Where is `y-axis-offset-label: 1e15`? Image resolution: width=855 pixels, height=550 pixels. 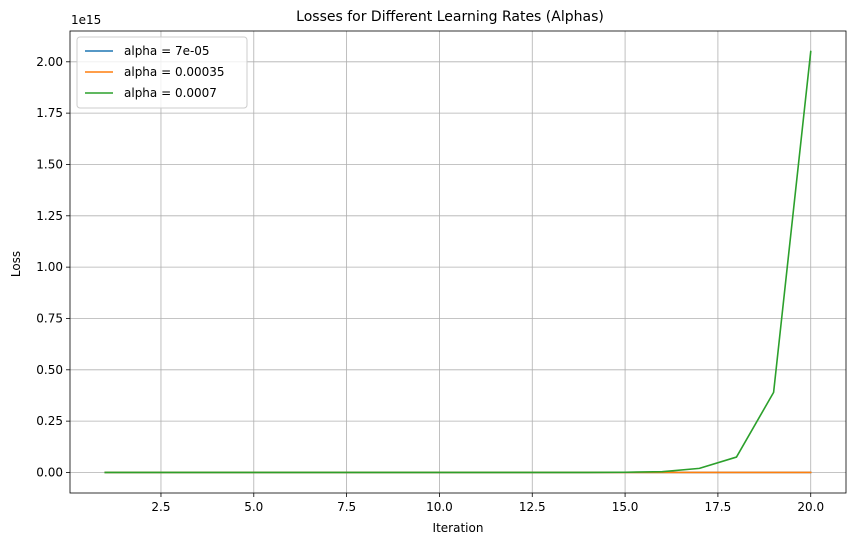
y-axis-offset-label: 1e15 is located at coordinates (86, 20).